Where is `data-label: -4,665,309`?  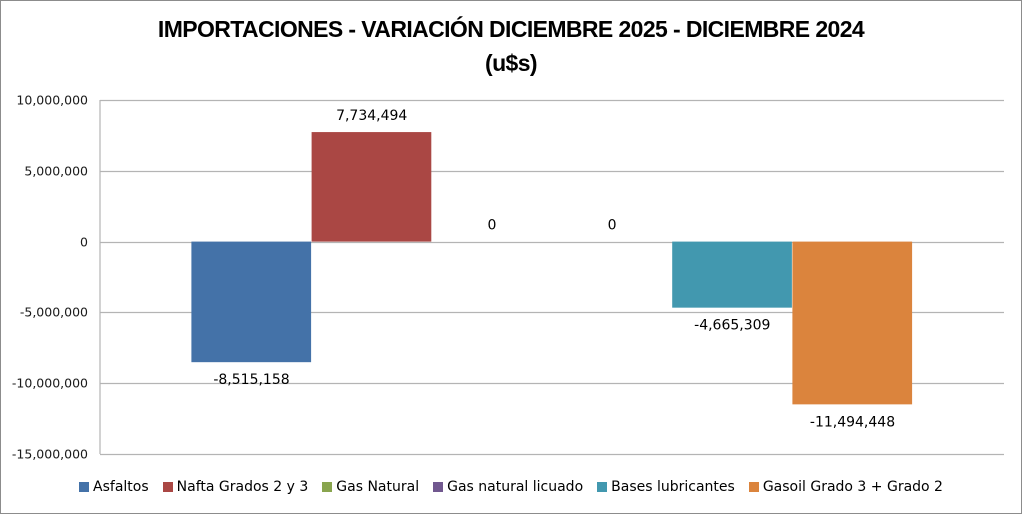
data-label: -4,665,309 is located at coordinates (732, 326).